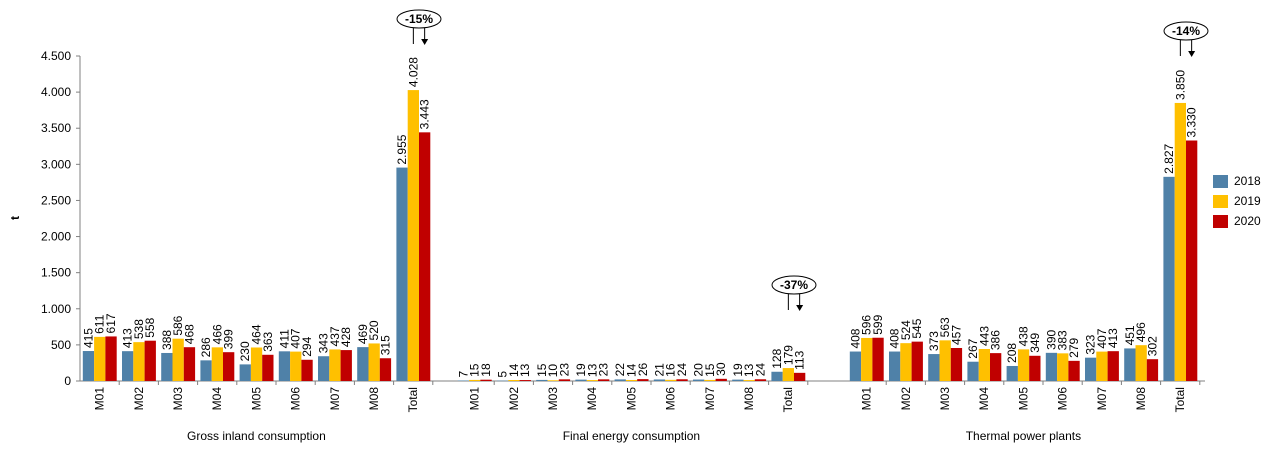 The height and width of the screenshot is (453, 1282). Describe the element at coordinates (402, 149) in the screenshot. I see `bar-value-label: 2.955` at that location.